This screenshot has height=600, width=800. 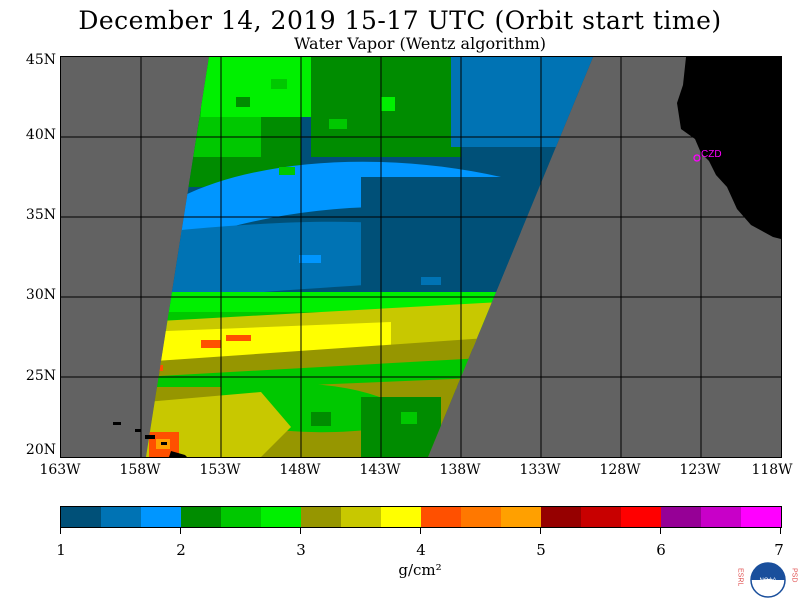 I want to click on colorbar-label-6: 6, so click(x=661, y=550).